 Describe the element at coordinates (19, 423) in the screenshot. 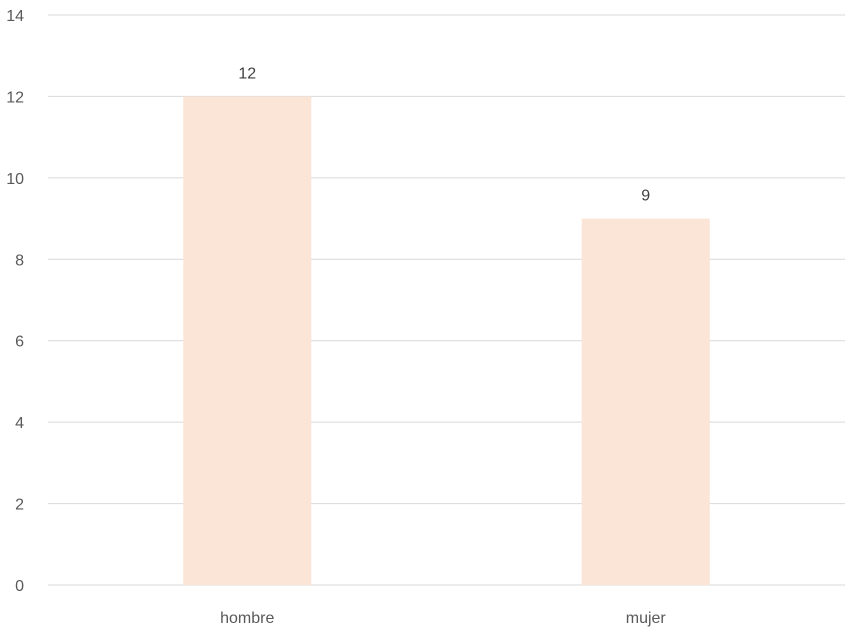

I see `y-tick-label-4: 4` at that location.